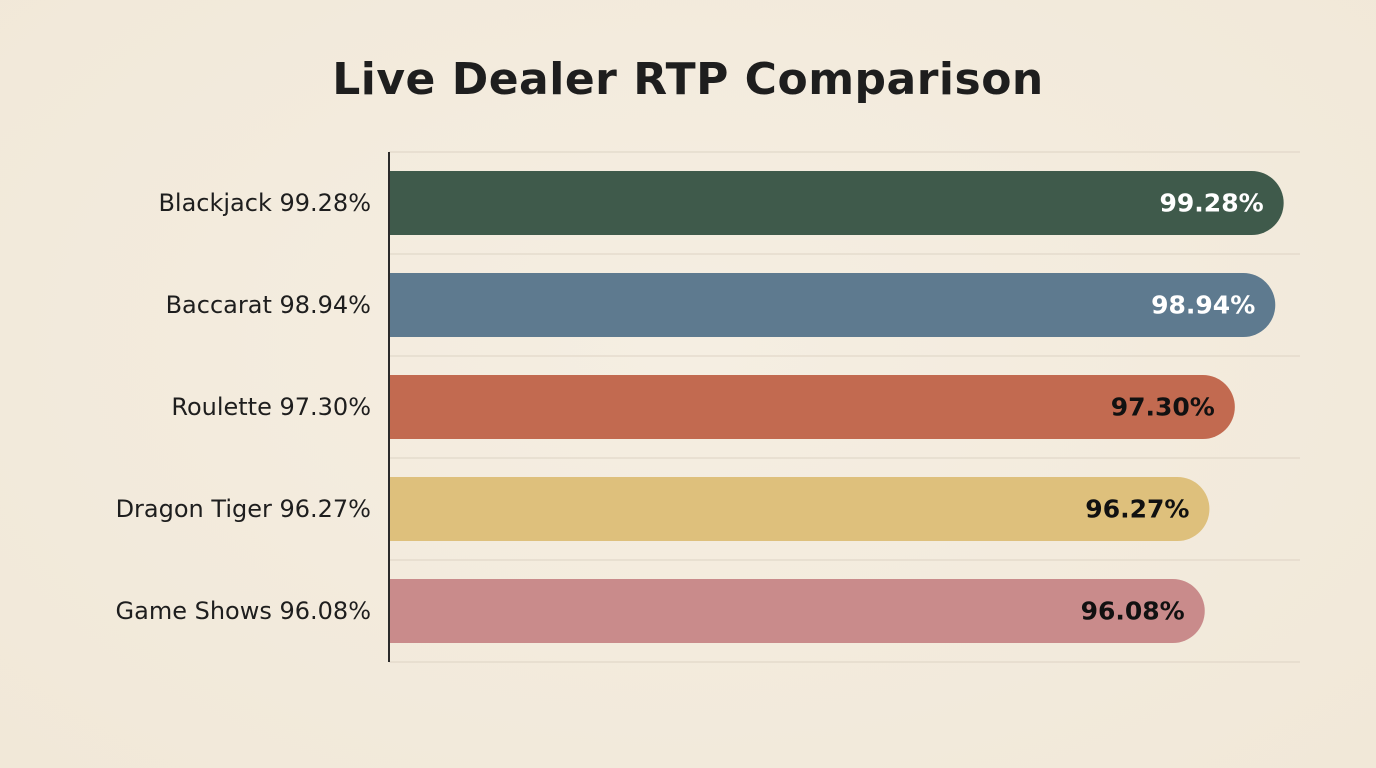 This screenshot has width=1376, height=768. I want to click on data-label: 96.08%, so click(1133, 611).